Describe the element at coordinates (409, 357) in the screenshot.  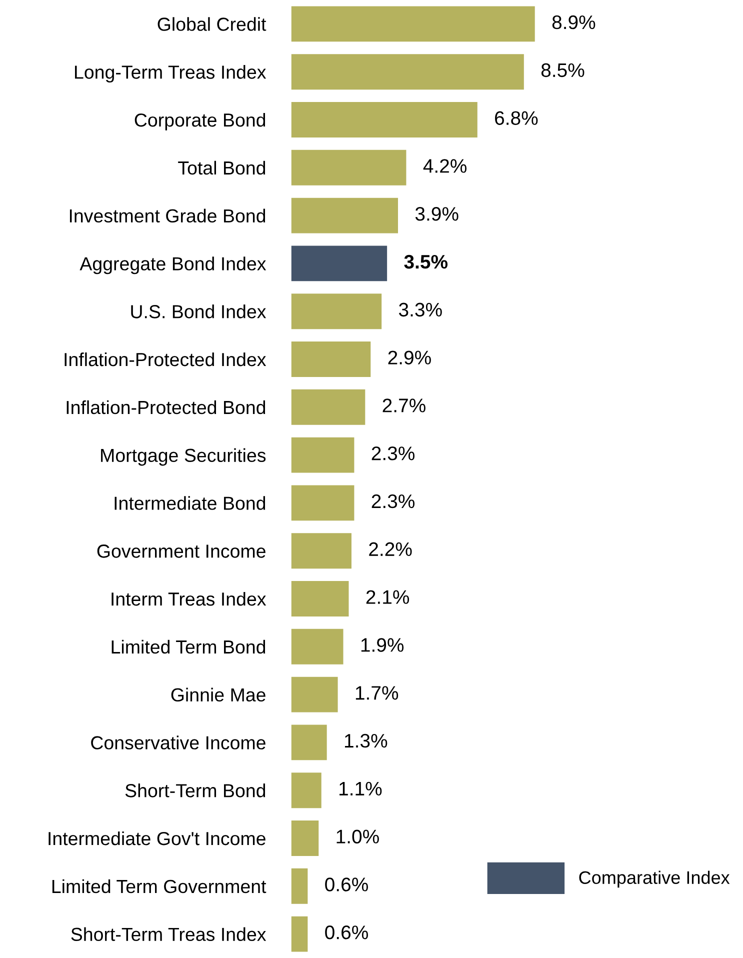
I see `data-label: 2.9%` at that location.